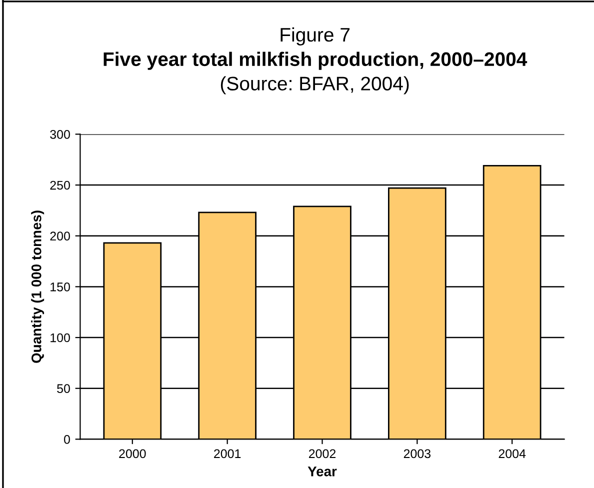  I want to click on x-axis-title: Year, so click(322, 471).